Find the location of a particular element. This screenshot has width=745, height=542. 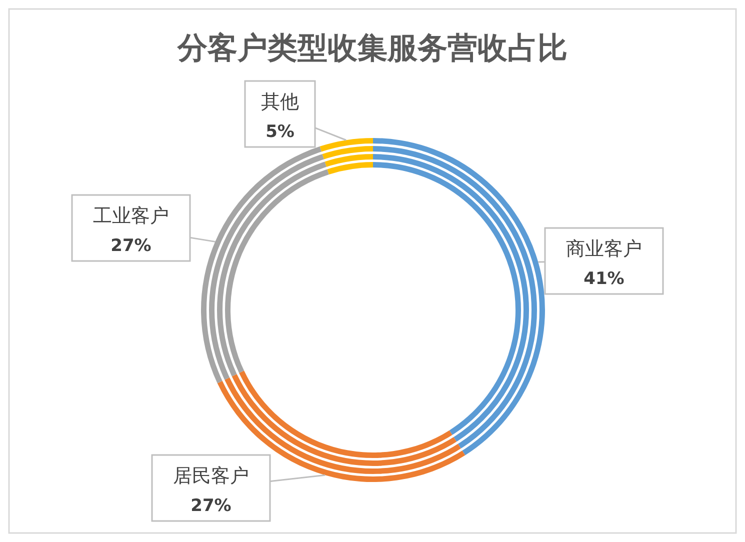

slice-label: 工业客户 is located at coordinates (131, 216).